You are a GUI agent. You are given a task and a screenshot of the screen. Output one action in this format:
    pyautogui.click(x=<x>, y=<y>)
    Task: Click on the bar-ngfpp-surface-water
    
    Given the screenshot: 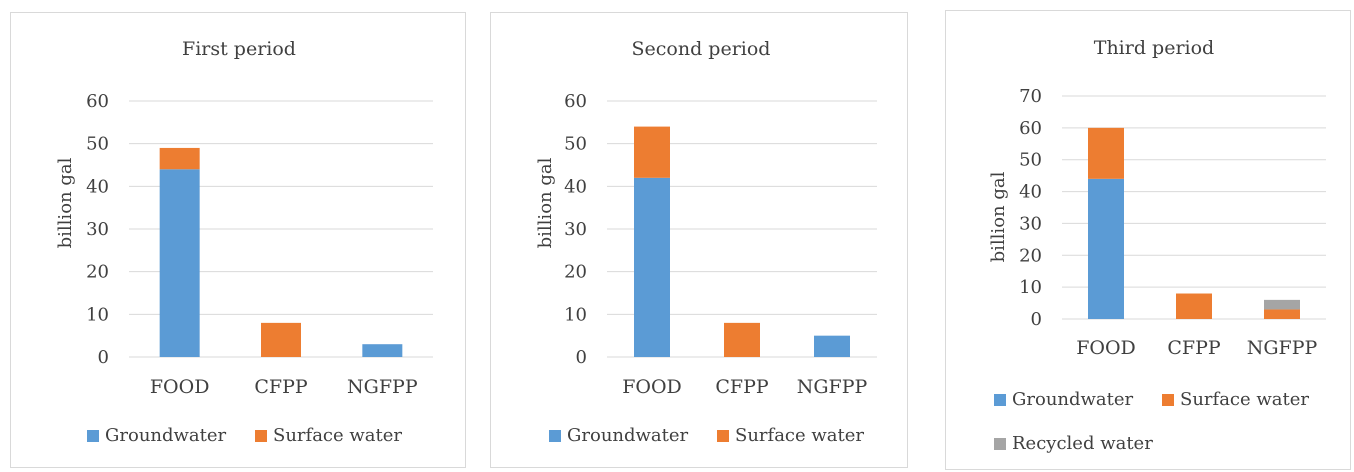 What is the action you would take?
    pyautogui.click(x=1282, y=314)
    